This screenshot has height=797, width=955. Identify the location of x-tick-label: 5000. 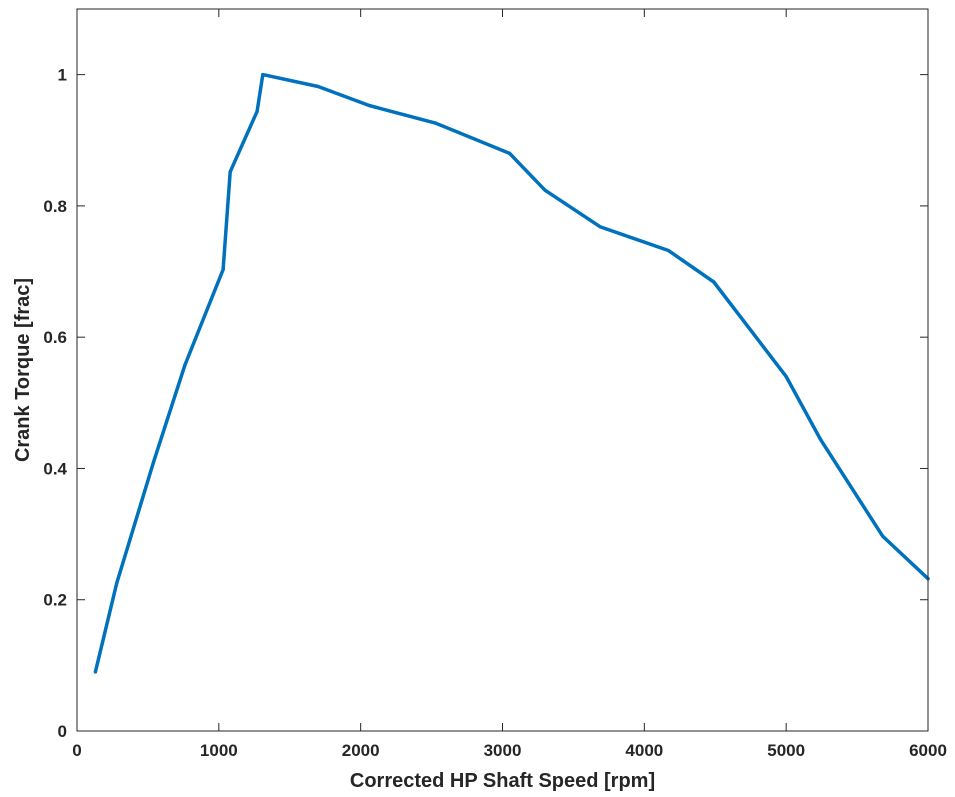
(786, 750).